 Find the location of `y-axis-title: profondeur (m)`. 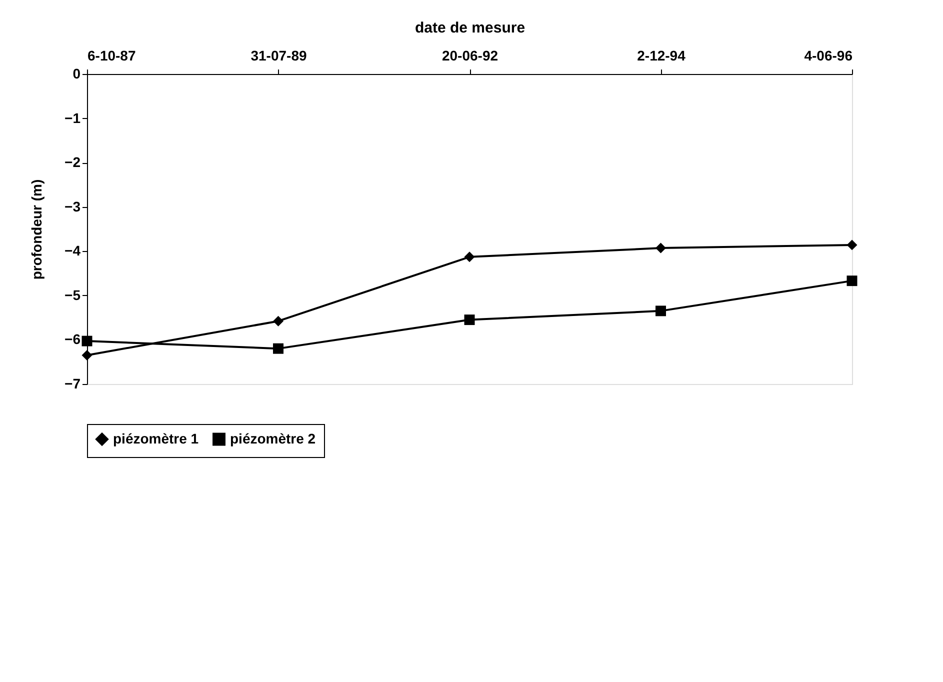

y-axis-title: profondeur (m) is located at coordinates (36, 229).